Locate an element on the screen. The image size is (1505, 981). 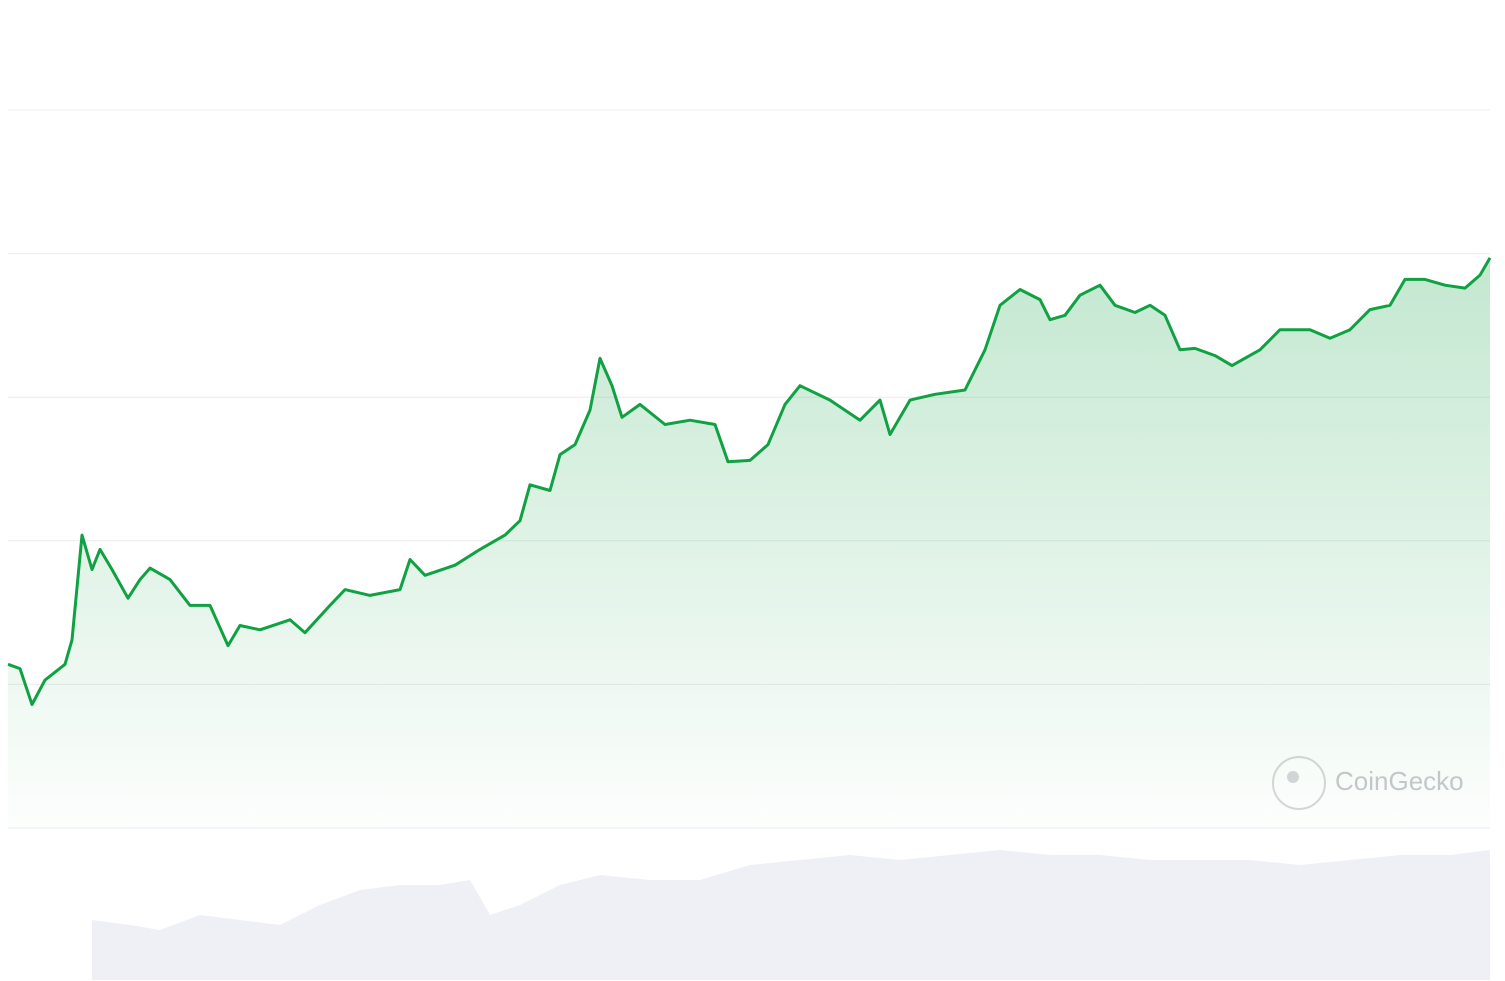
watermark-logo is located at coordinates (1299, 783).